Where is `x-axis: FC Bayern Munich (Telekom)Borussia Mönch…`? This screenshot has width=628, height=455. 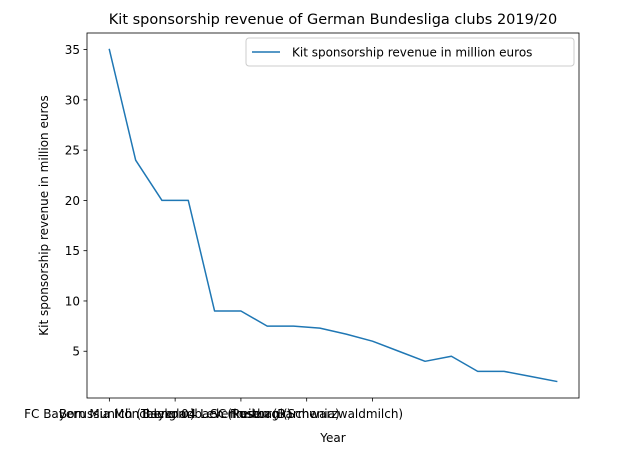 x-axis: FC Bayern Munich (Telekom)Borussia Mönch… is located at coordinates (213, 409).